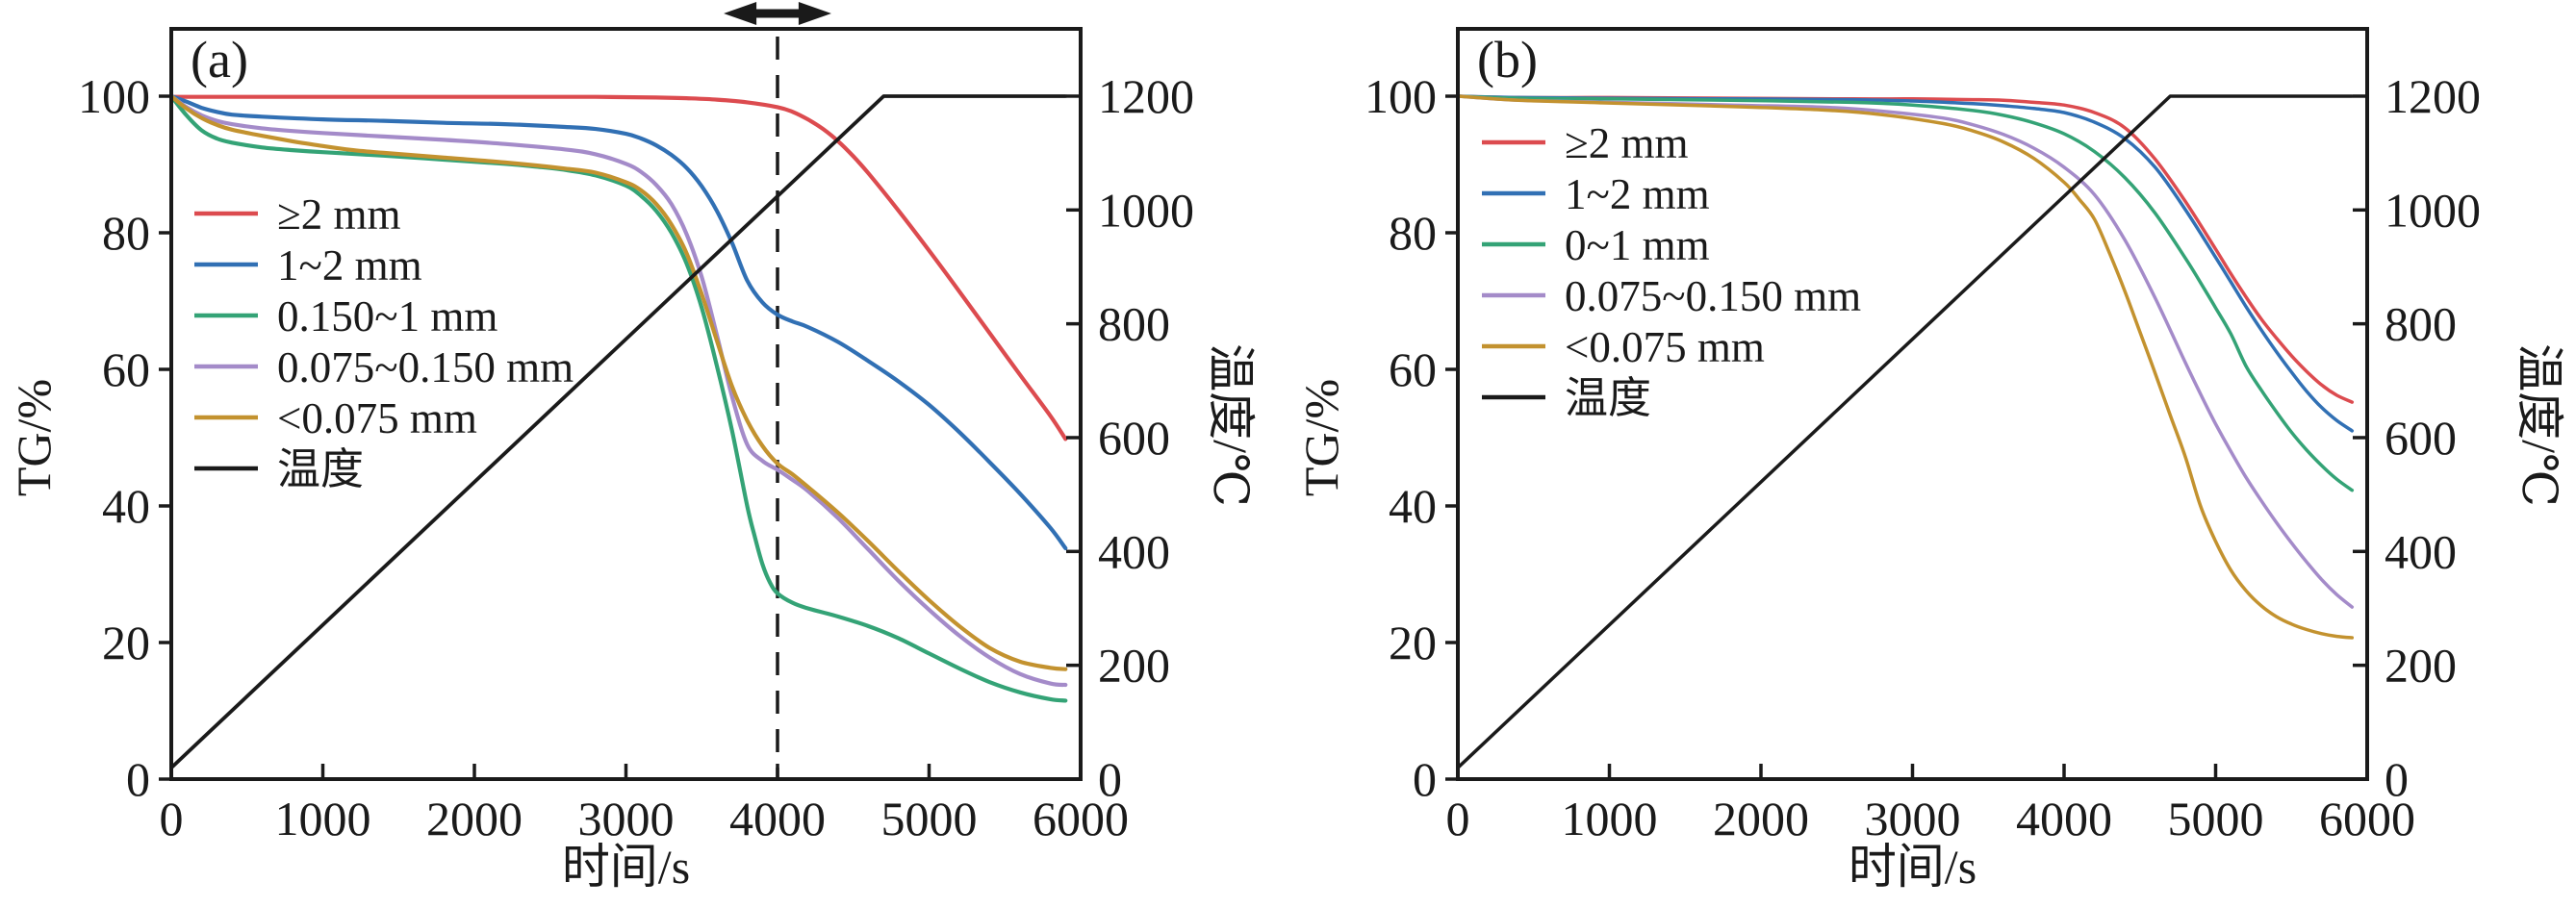  I want to click on panel-b-x-tick-label-4000: 4000, so click(2064, 819).